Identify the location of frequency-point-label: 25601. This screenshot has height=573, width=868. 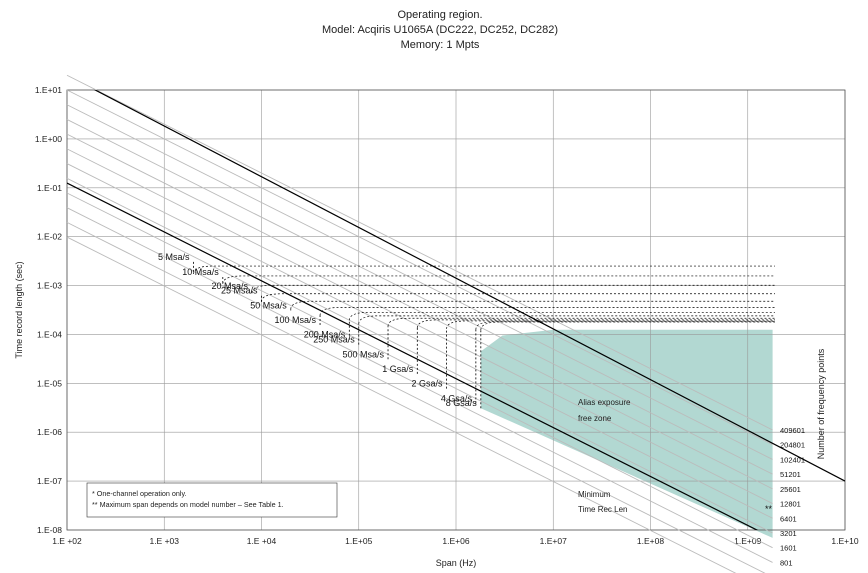
(790, 489).